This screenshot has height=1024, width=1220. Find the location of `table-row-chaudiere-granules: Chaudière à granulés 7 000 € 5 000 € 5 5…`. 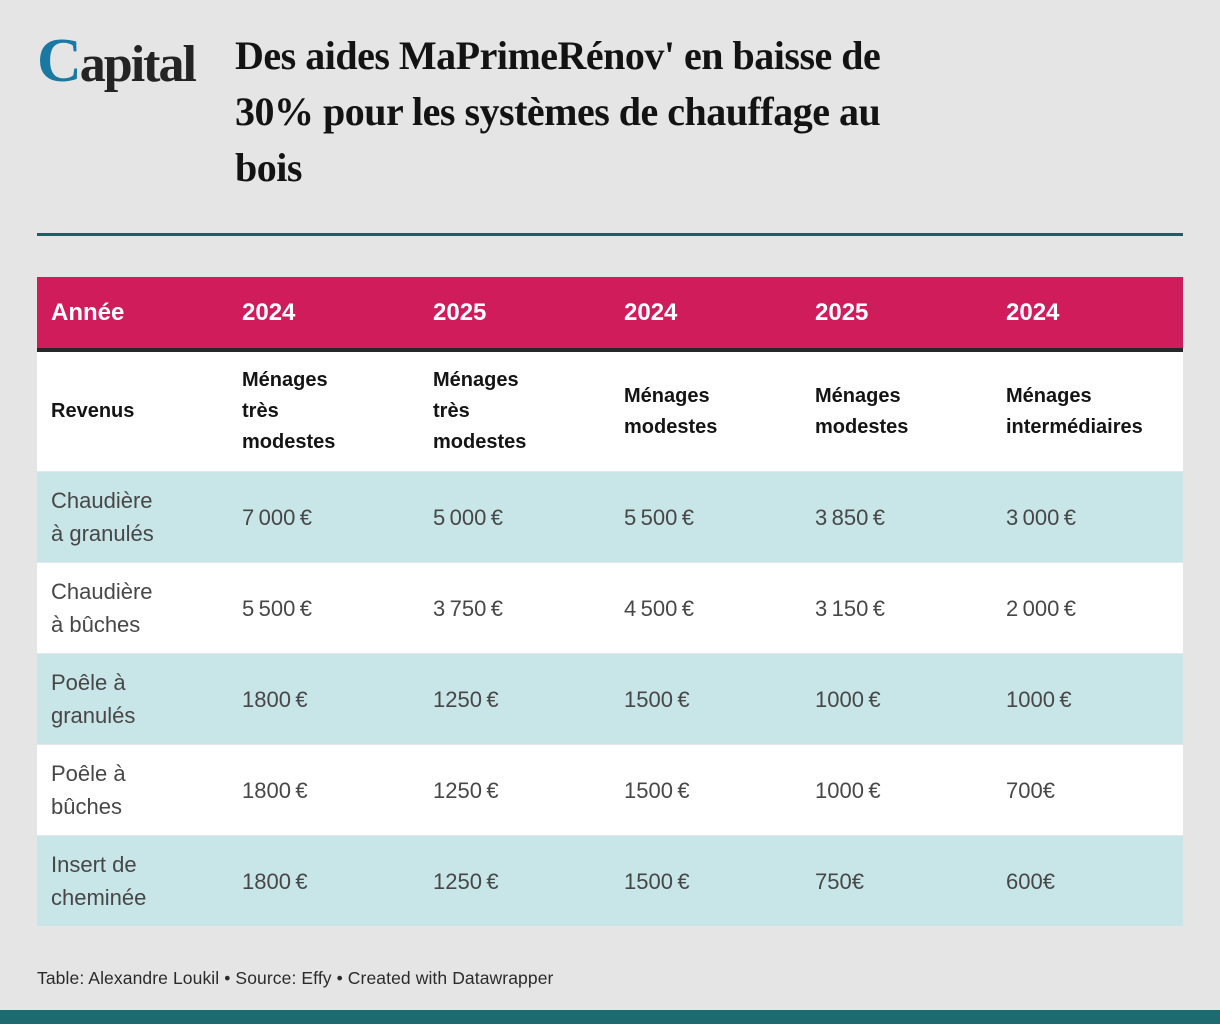

table-row-chaudiere-granules: Chaudière à granulés 7 000 € 5 000 € 5 5… is located at coordinates (610, 516).